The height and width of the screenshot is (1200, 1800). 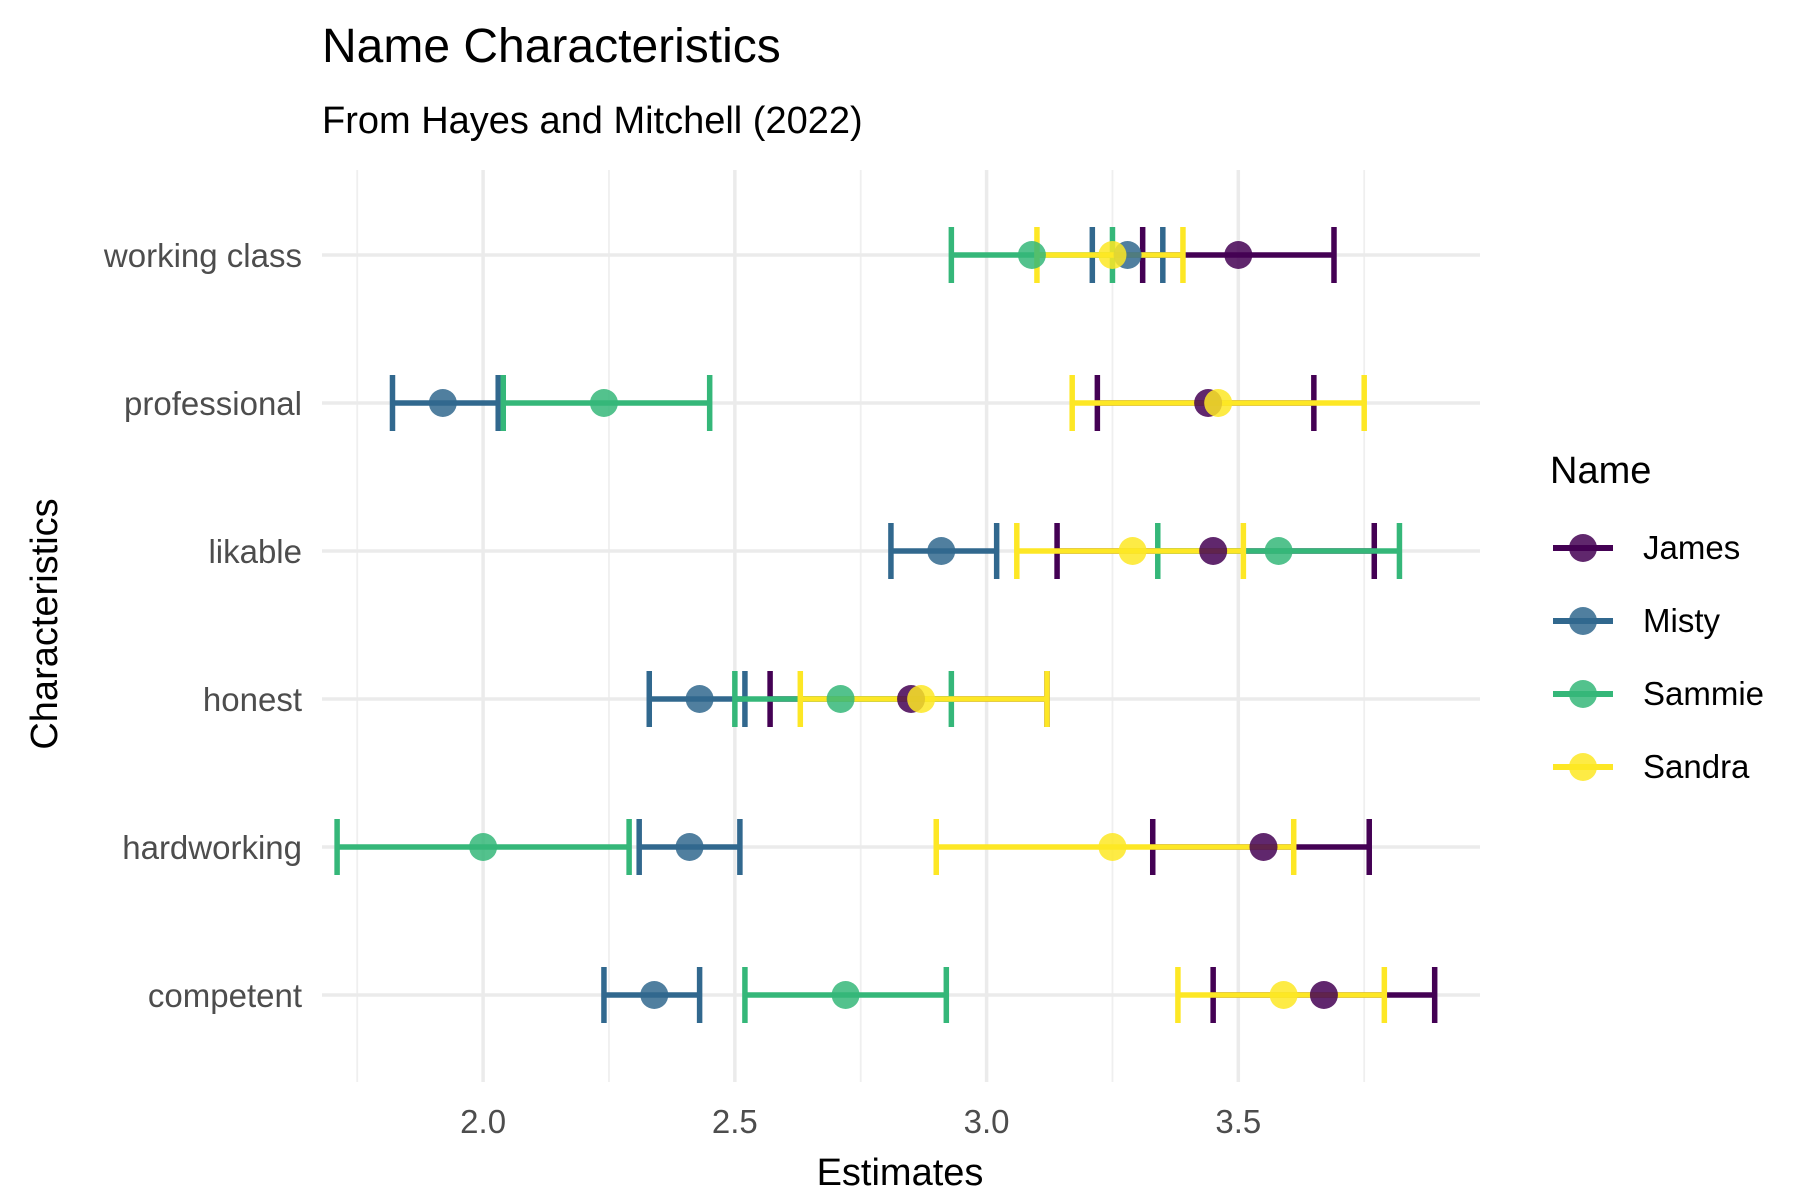 What do you see at coordinates (551, 46) in the screenshot?
I see `chart-title: Name Characteristics` at bounding box center [551, 46].